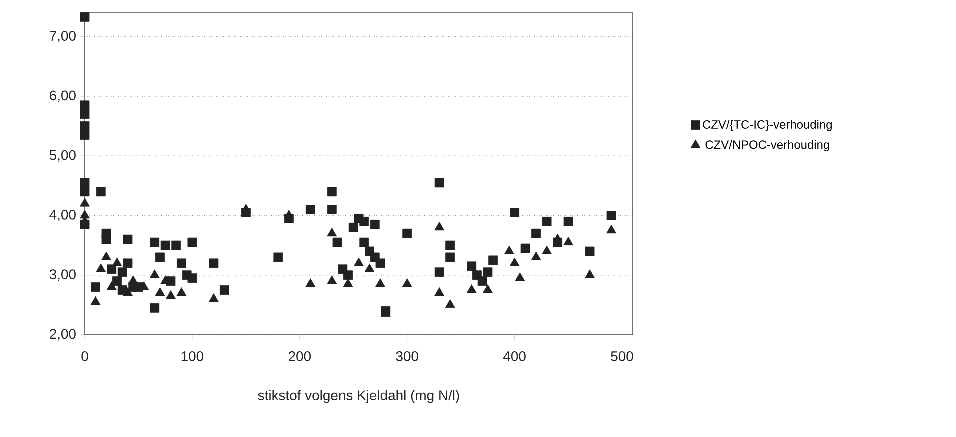 The image size is (956, 437). Describe the element at coordinates (514, 357) in the screenshot. I see `x-tick-label: 400` at that location.